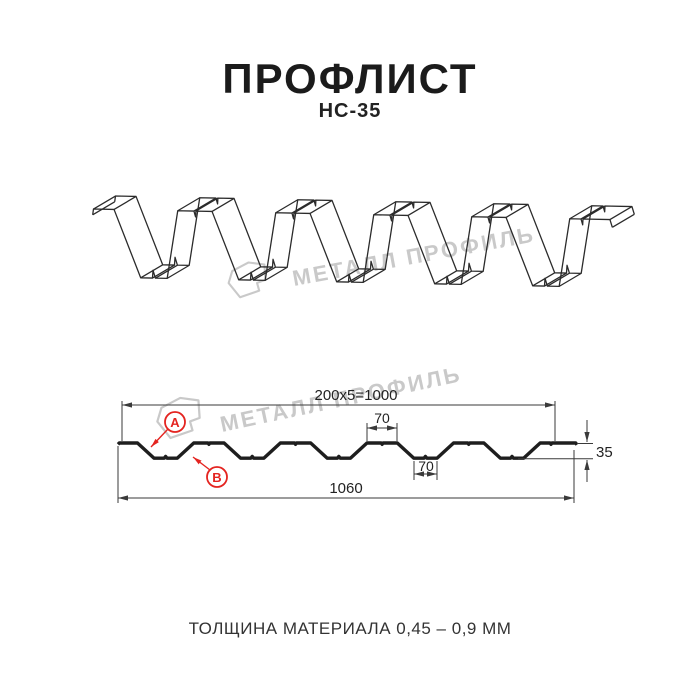  What do you see at coordinates (216, 477) in the screenshot?
I see `callout-b-label: В` at bounding box center [216, 477].